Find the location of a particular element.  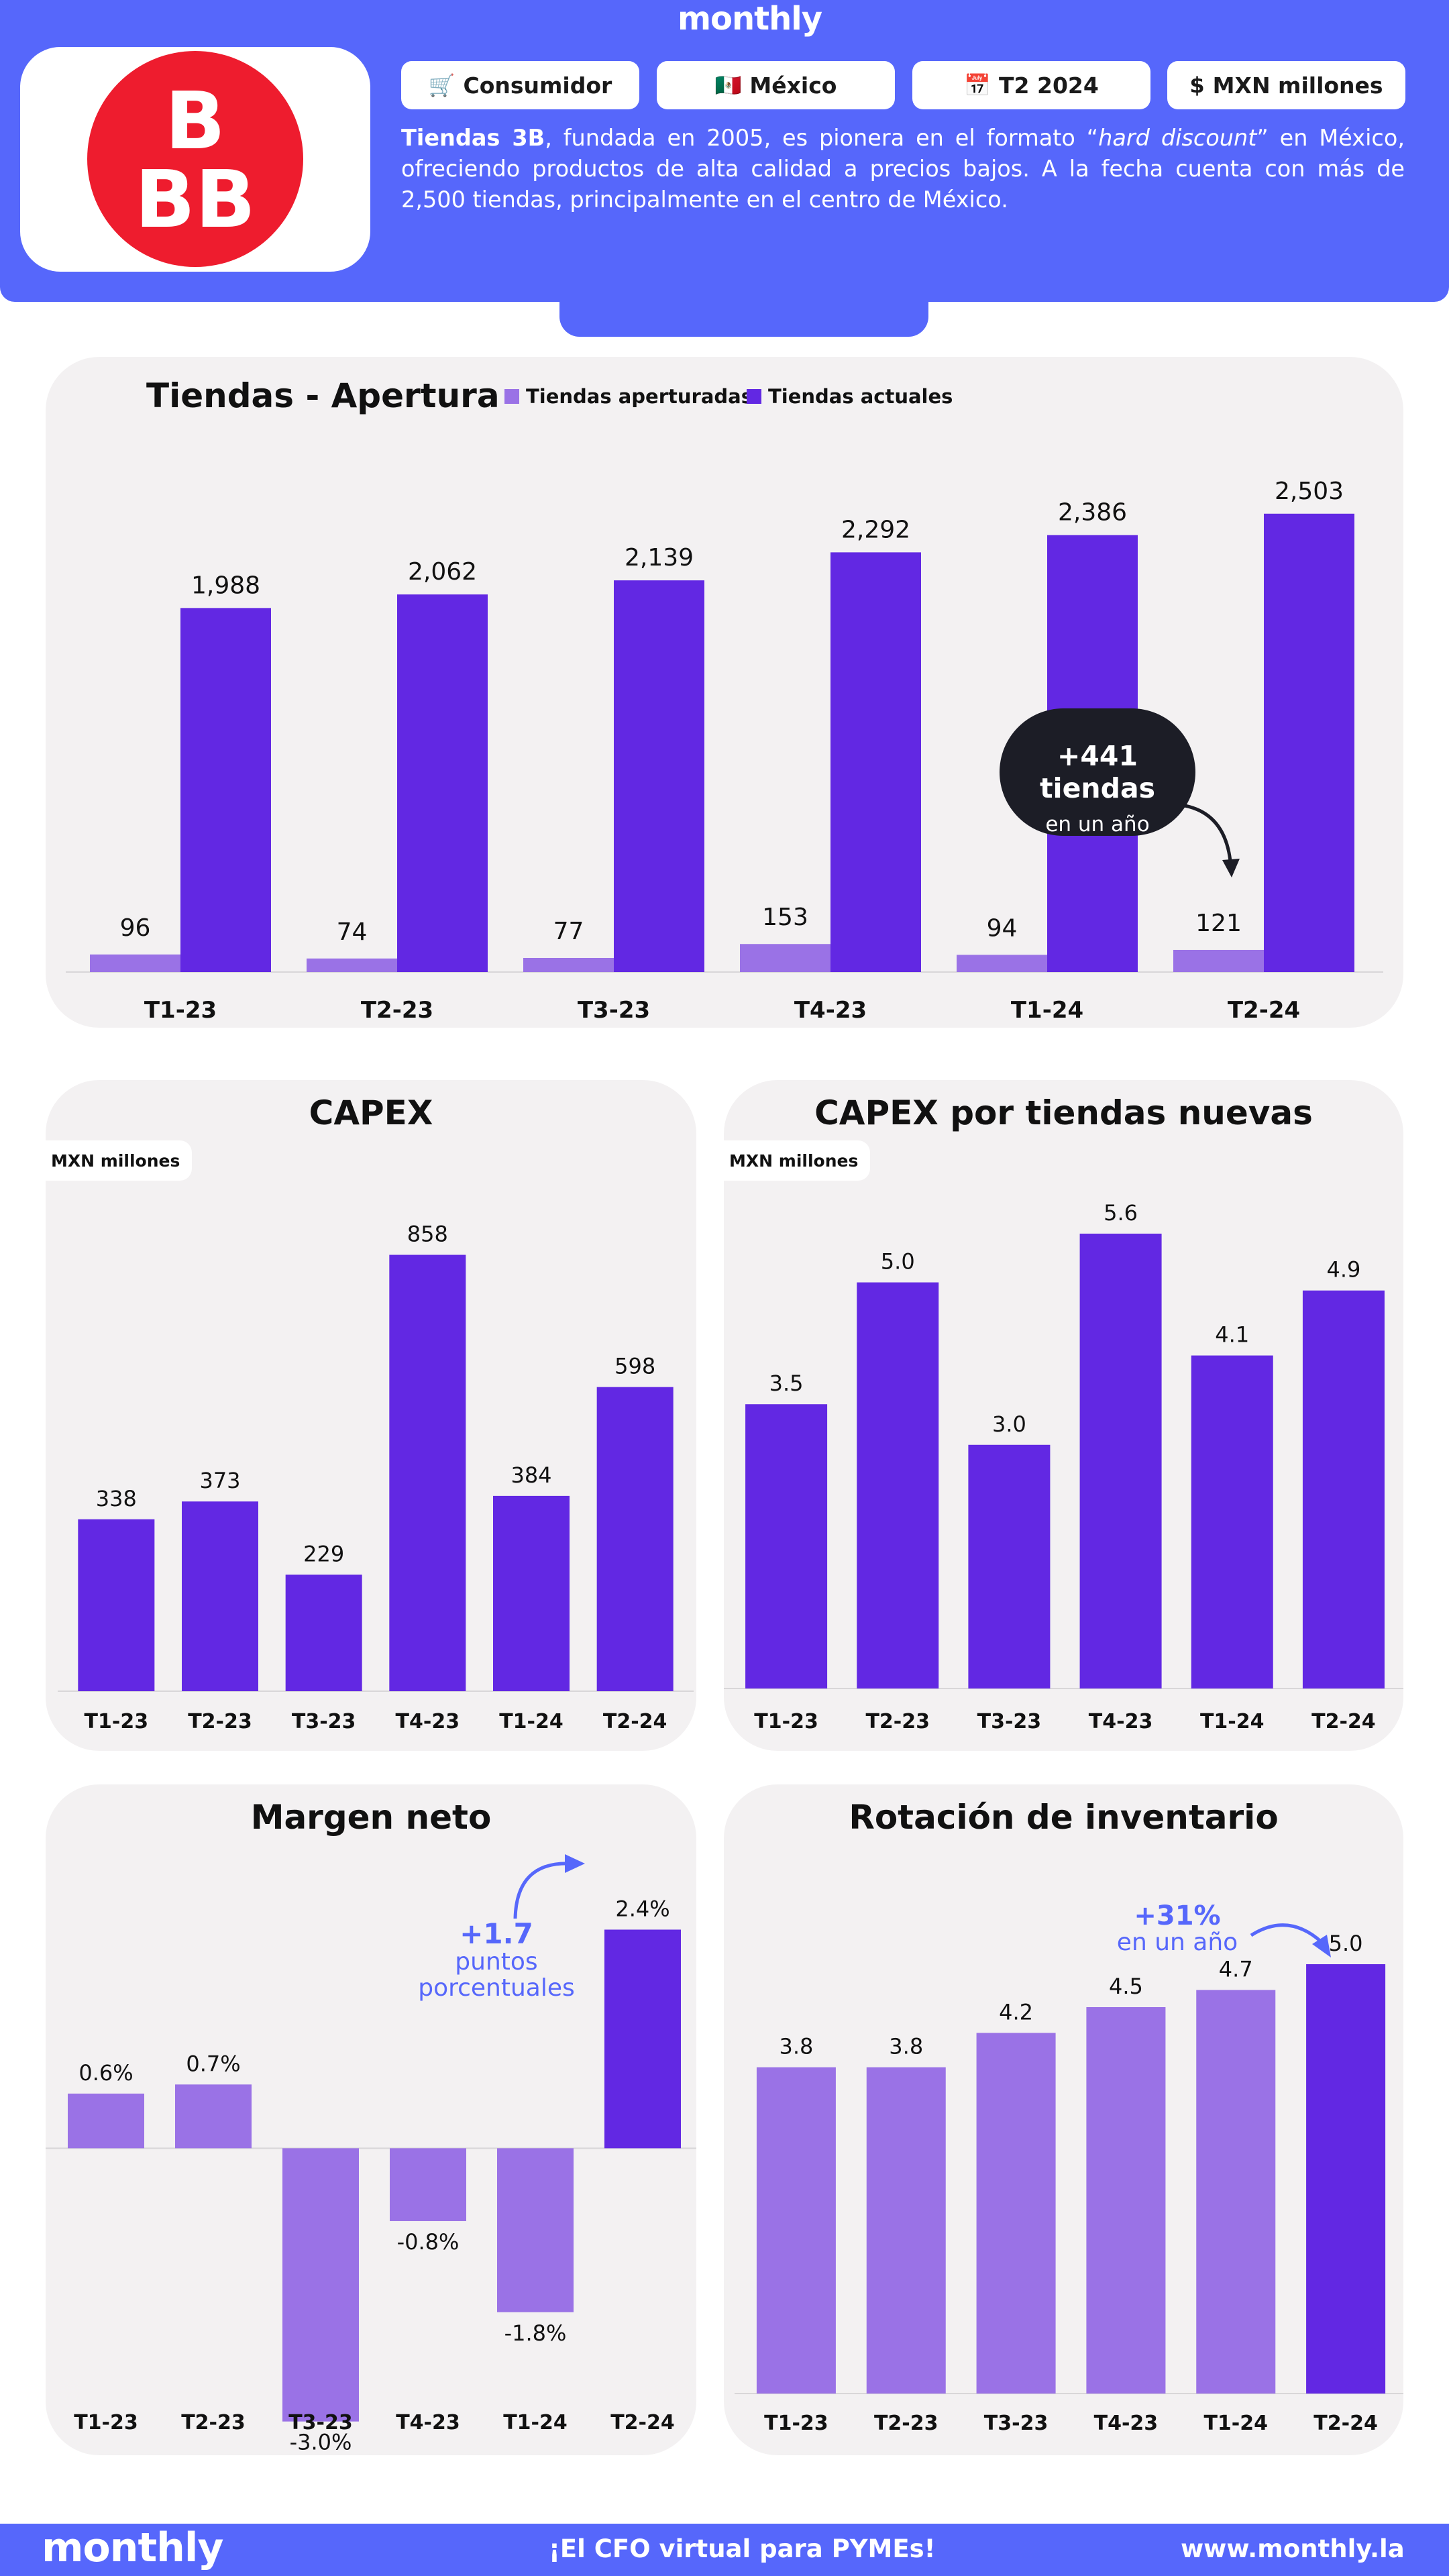

chart-margen-value-label: 0.6% is located at coordinates (105, 2073).